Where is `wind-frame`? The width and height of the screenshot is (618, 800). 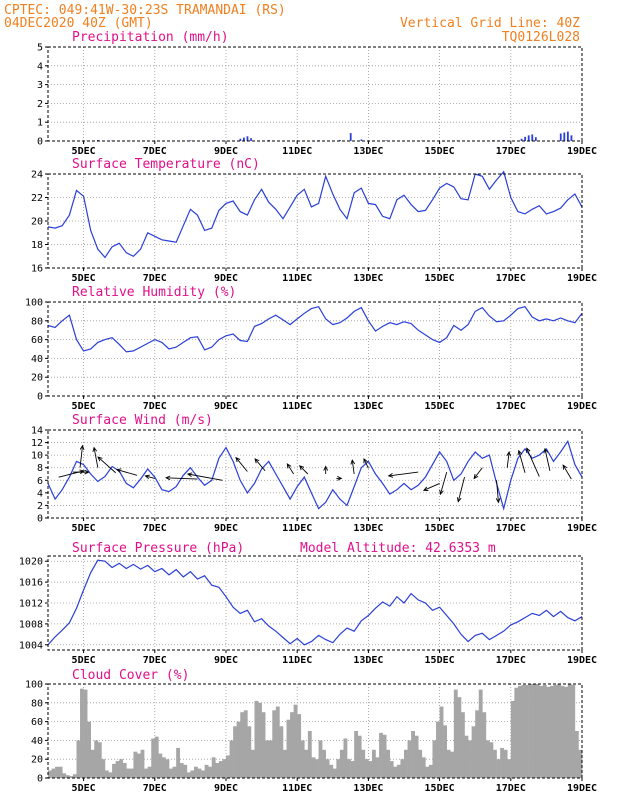
wind-frame is located at coordinates (315, 474).